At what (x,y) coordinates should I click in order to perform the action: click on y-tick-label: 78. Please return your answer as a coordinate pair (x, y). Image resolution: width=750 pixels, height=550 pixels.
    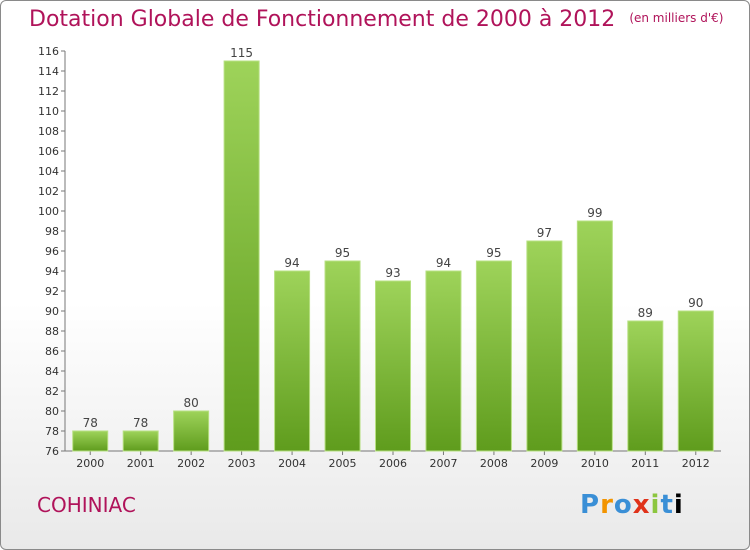
    Looking at the image, I should click on (52, 431).